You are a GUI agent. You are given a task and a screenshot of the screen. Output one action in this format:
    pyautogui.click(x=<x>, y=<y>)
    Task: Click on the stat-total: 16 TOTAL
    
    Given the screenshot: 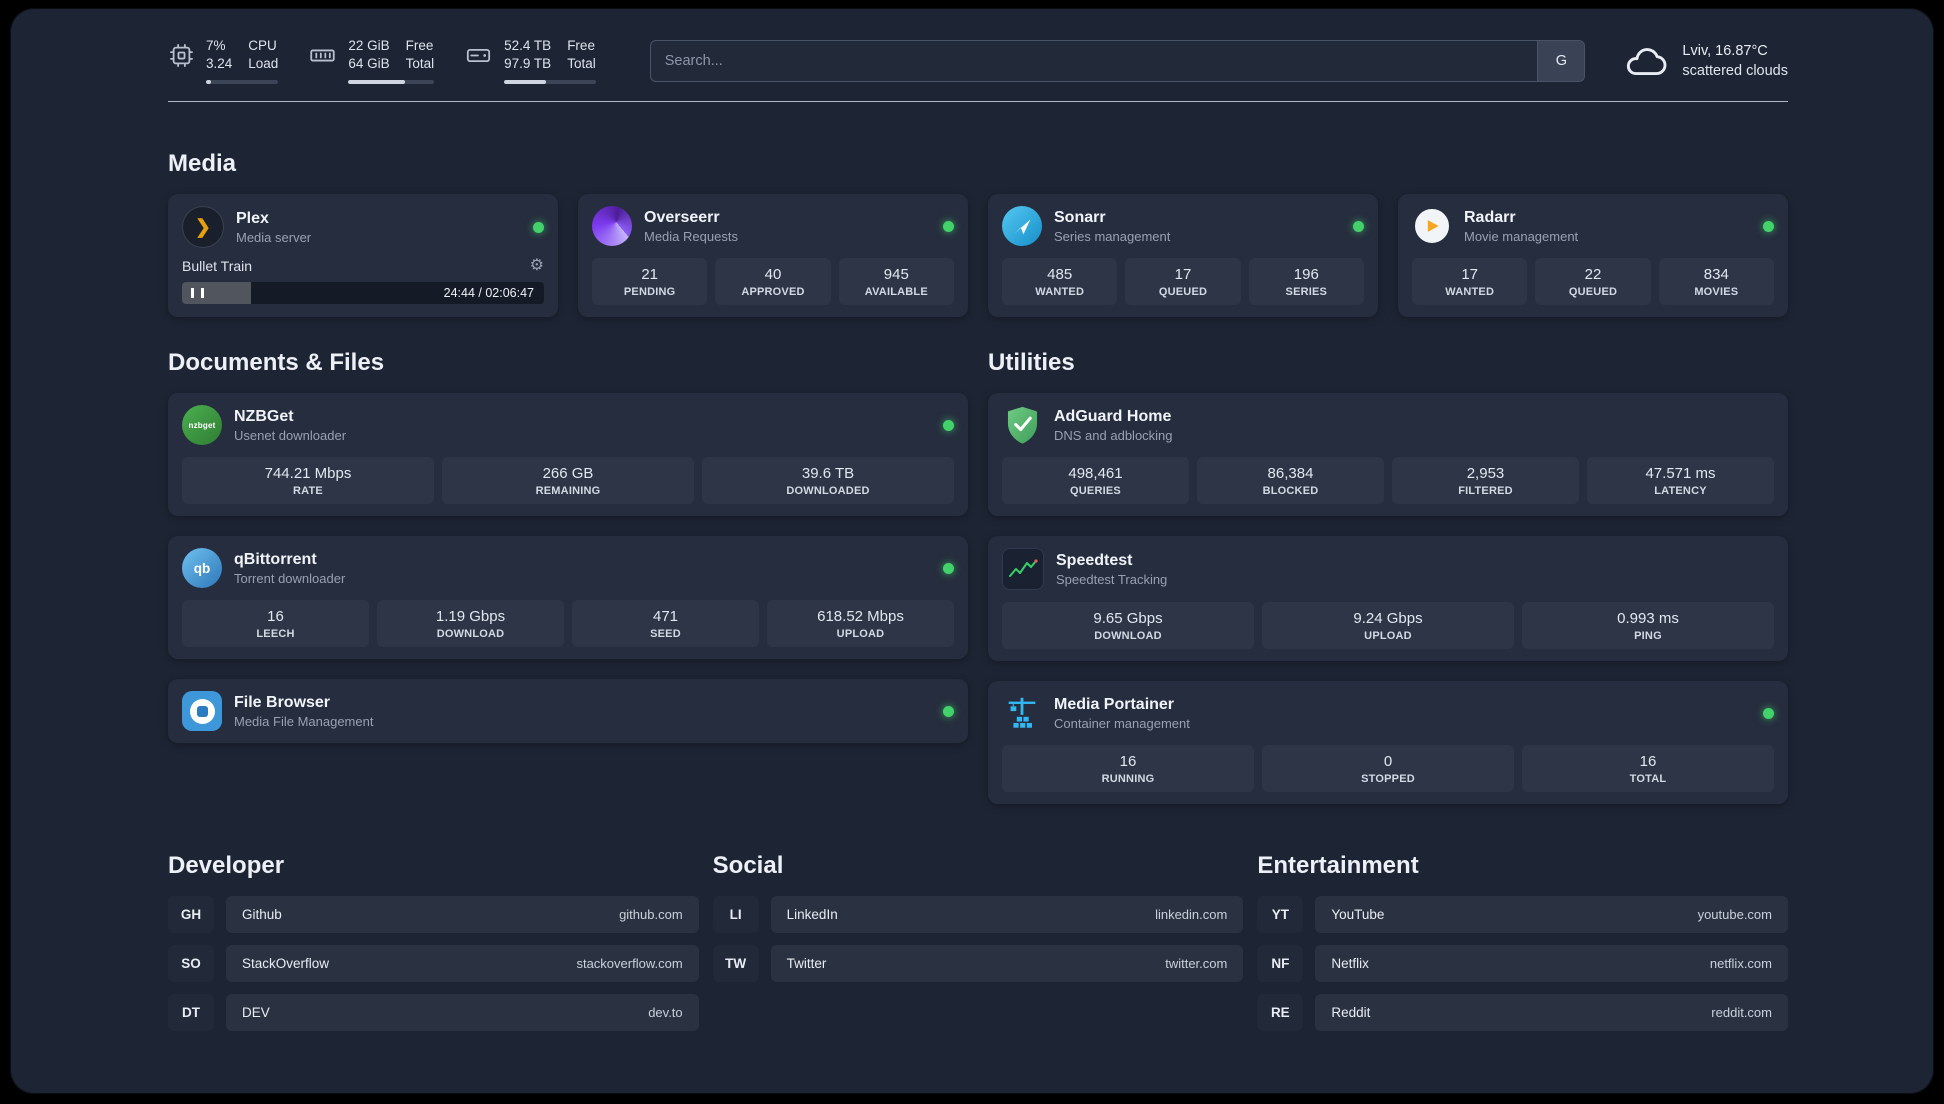 What is the action you would take?
    pyautogui.click(x=1648, y=768)
    